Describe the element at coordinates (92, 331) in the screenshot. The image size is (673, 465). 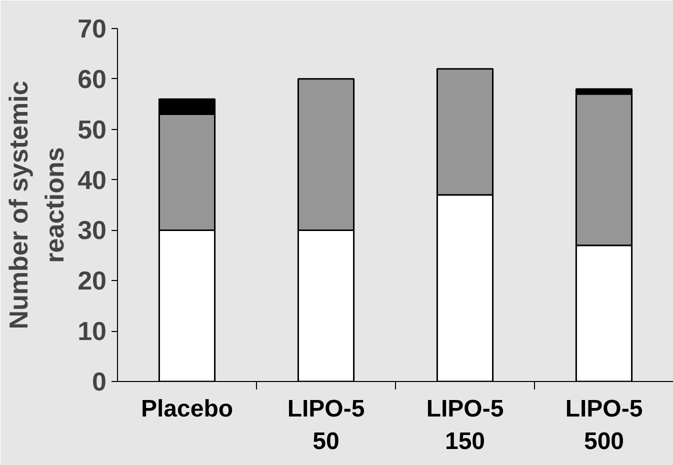
I see `y-tick-label: 10` at that location.